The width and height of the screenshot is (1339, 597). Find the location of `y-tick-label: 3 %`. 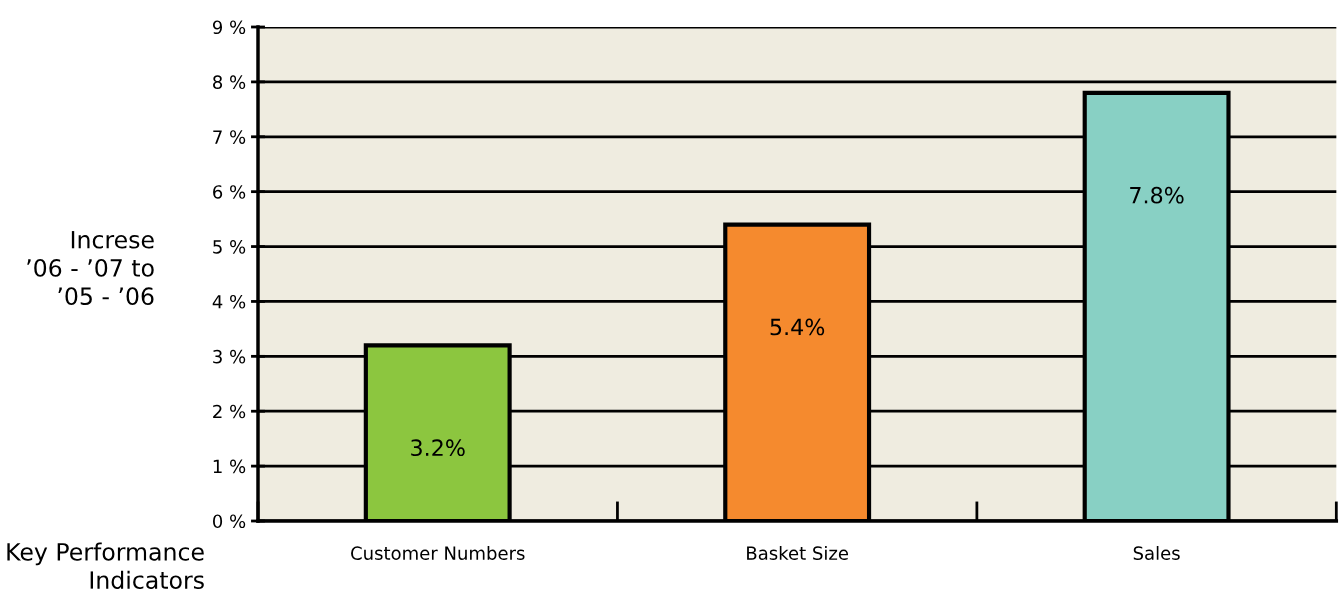

y-tick-label: 3 % is located at coordinates (229, 356).